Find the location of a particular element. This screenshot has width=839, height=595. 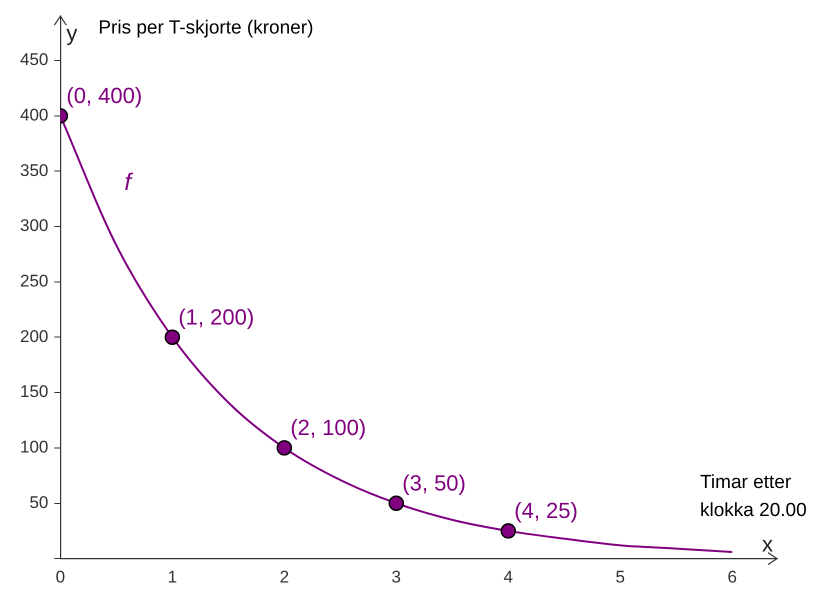

y-tick-label: 450 is located at coordinates (34, 60).